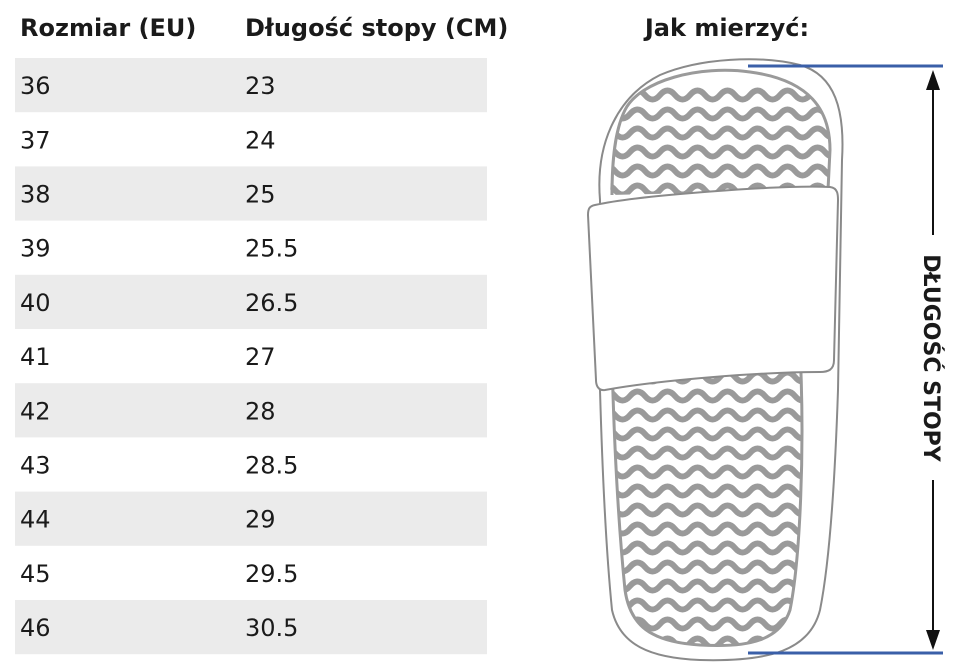  What do you see at coordinates (35, 520) in the screenshot?
I see `table-cell: 44` at bounding box center [35, 520].